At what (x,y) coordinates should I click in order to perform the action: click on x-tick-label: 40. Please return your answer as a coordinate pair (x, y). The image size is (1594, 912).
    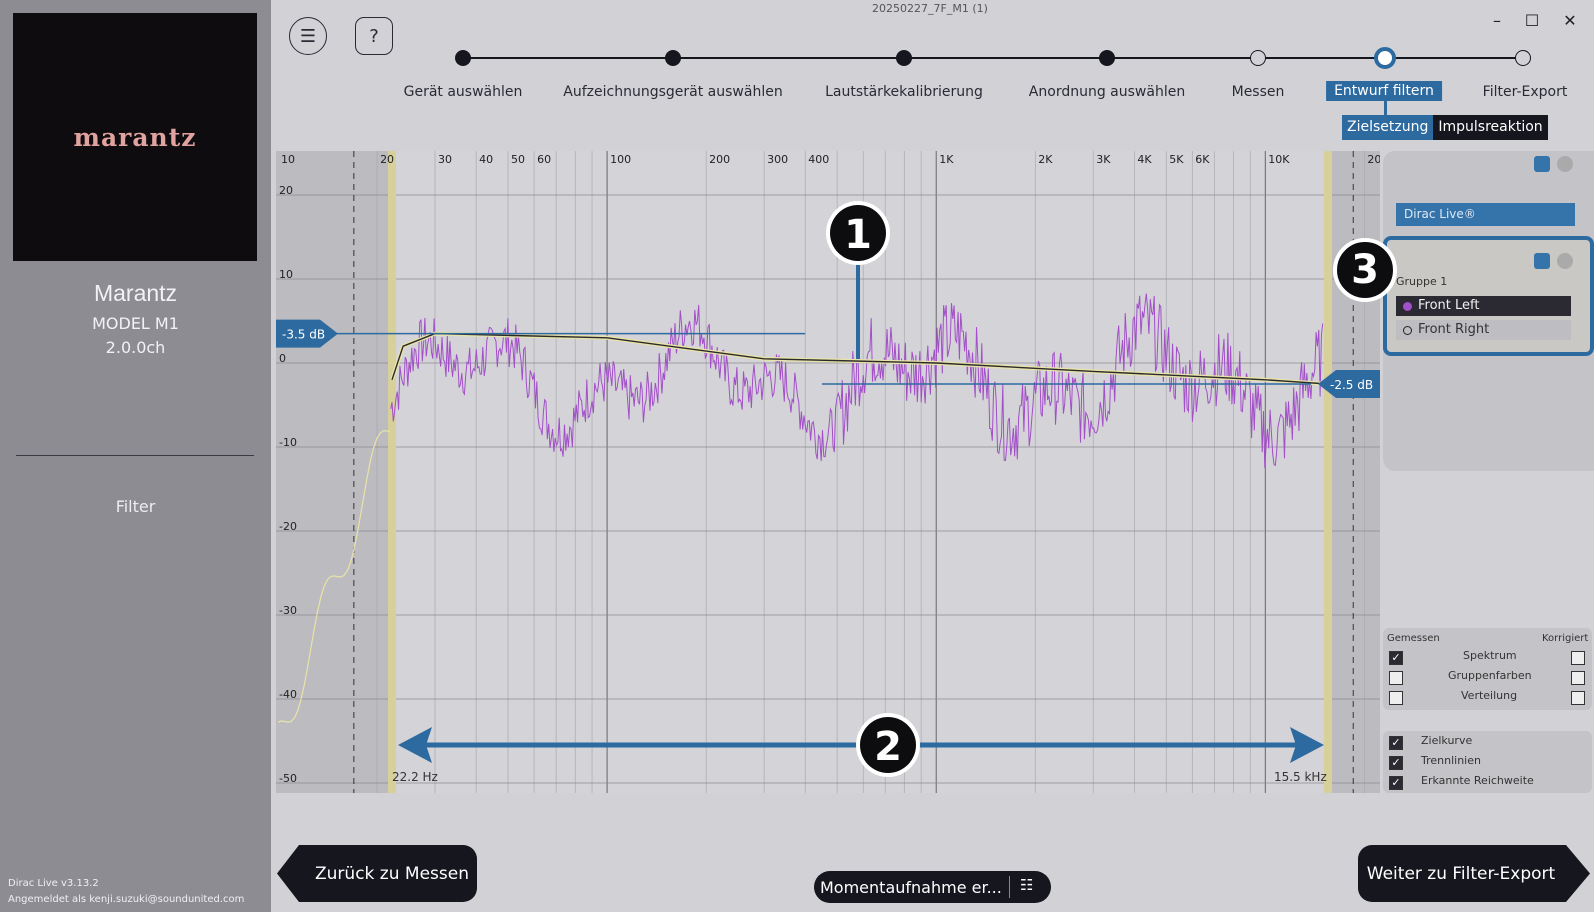
    Looking at the image, I should click on (486, 159).